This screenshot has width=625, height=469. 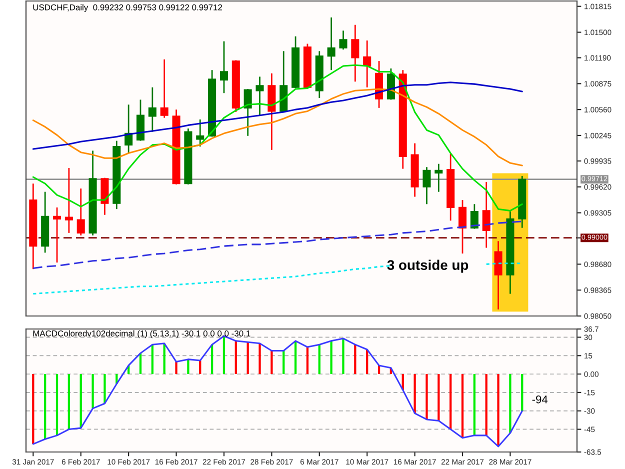 I want to click on chart-title: MACDColoredv102decimal (1) (5.13.1) -30.1 0.0 0.0 -30.1, so click(x=141, y=334).